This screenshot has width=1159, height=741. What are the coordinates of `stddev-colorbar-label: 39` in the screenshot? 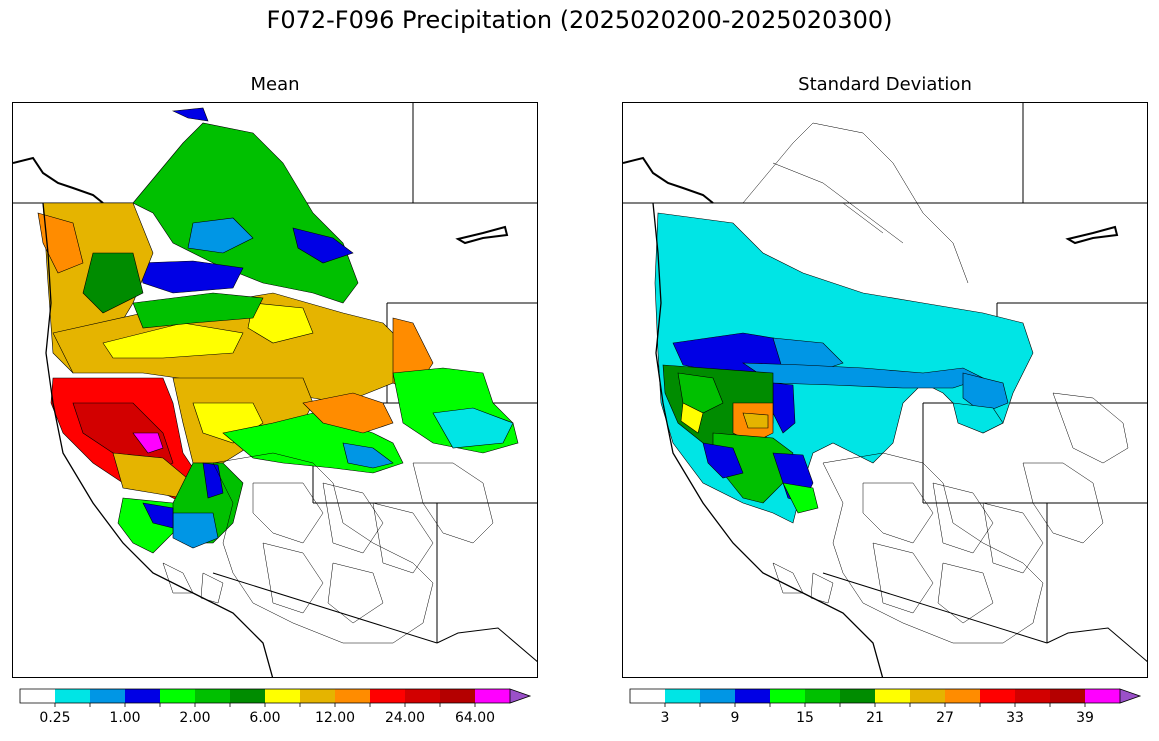 It's located at (1085, 718).